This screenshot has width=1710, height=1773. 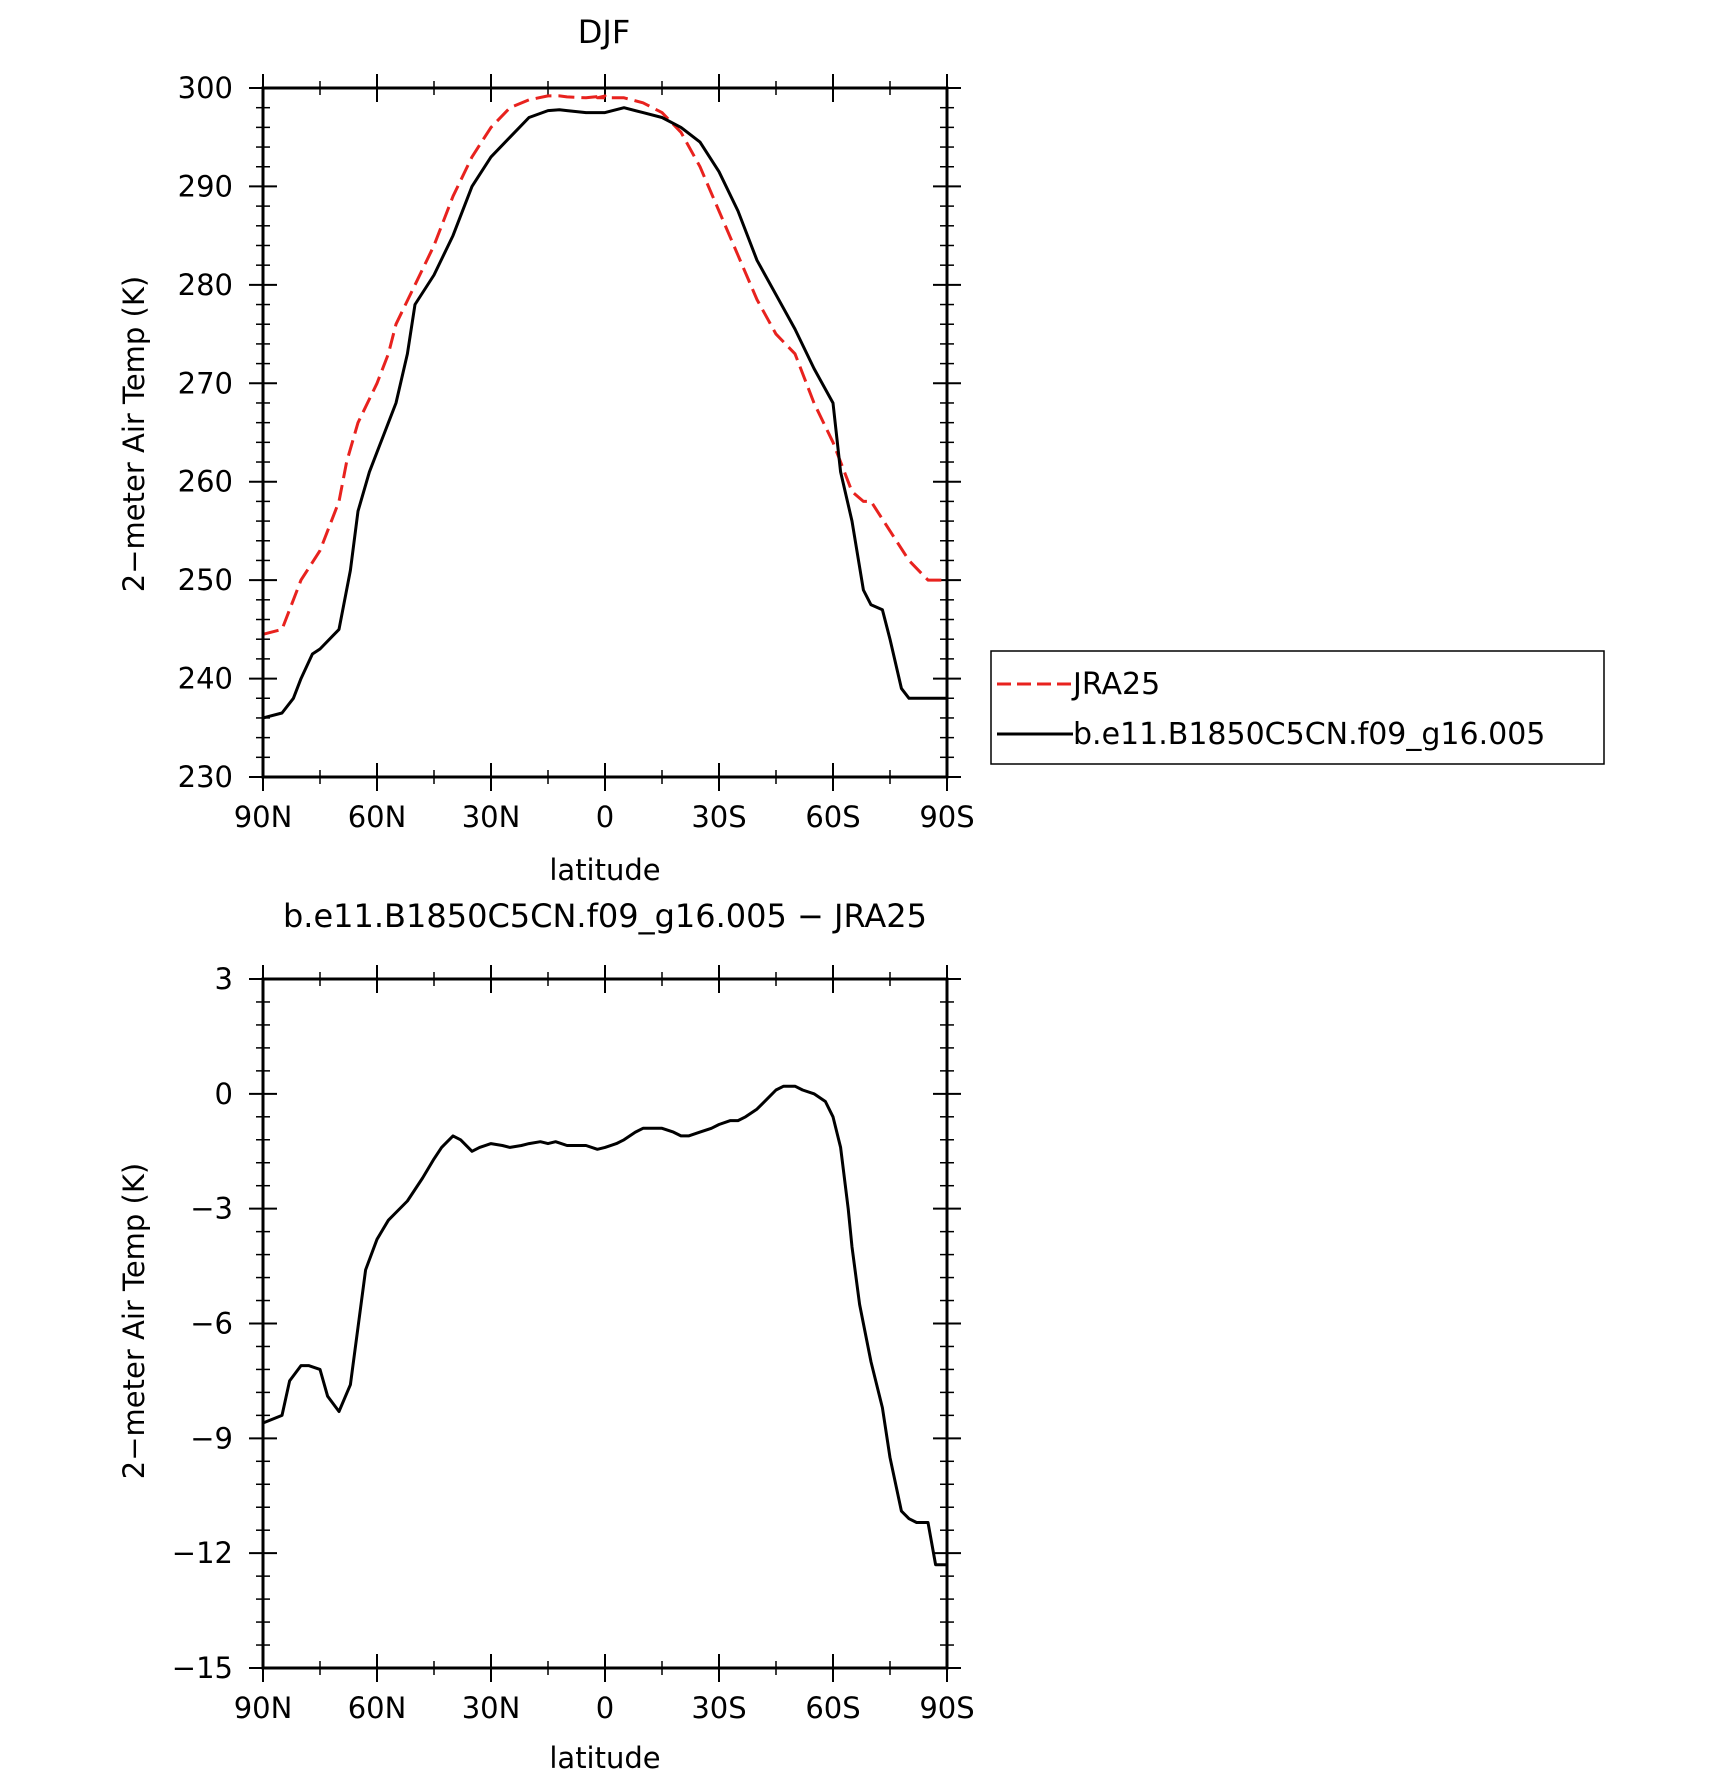 I want to click on top-plot-ytick-label: 260, so click(x=205, y=482).